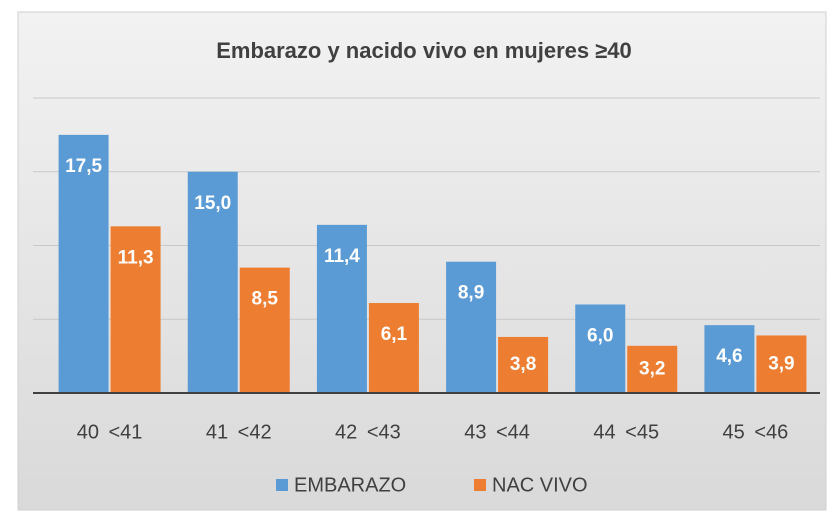 Image resolution: width=840 pixels, height=516 pixels. Describe the element at coordinates (265, 299) in the screenshot. I see `data-label: 8,5` at that location.